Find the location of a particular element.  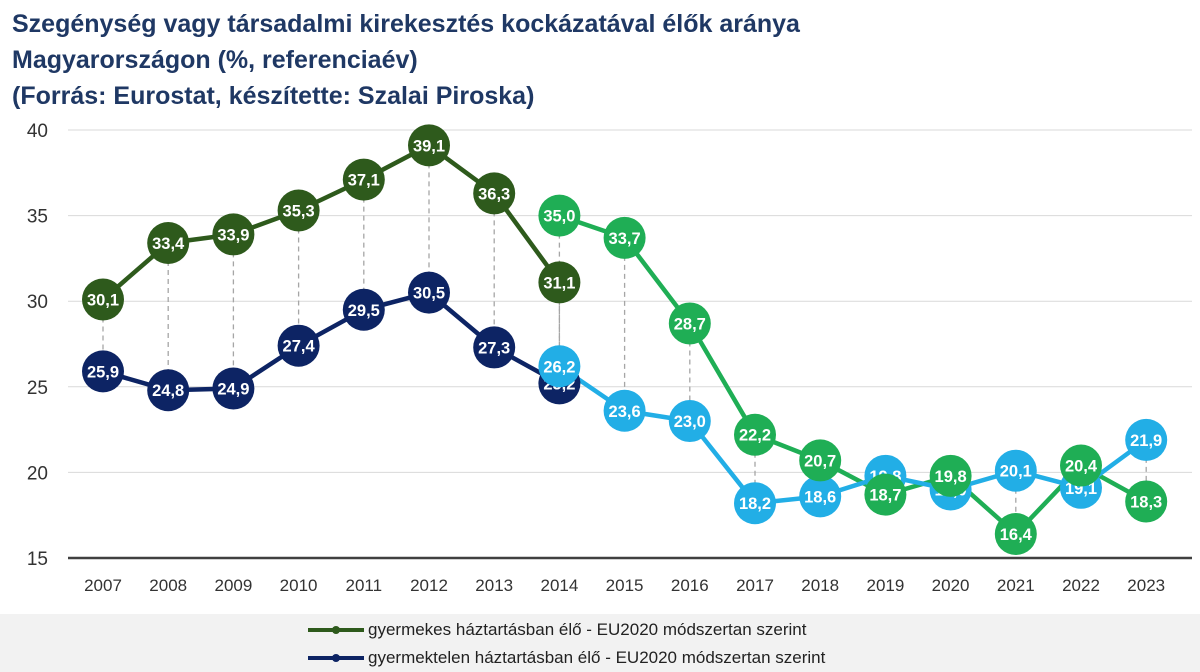

point-s3-2022 is located at coordinates (1081, 465).